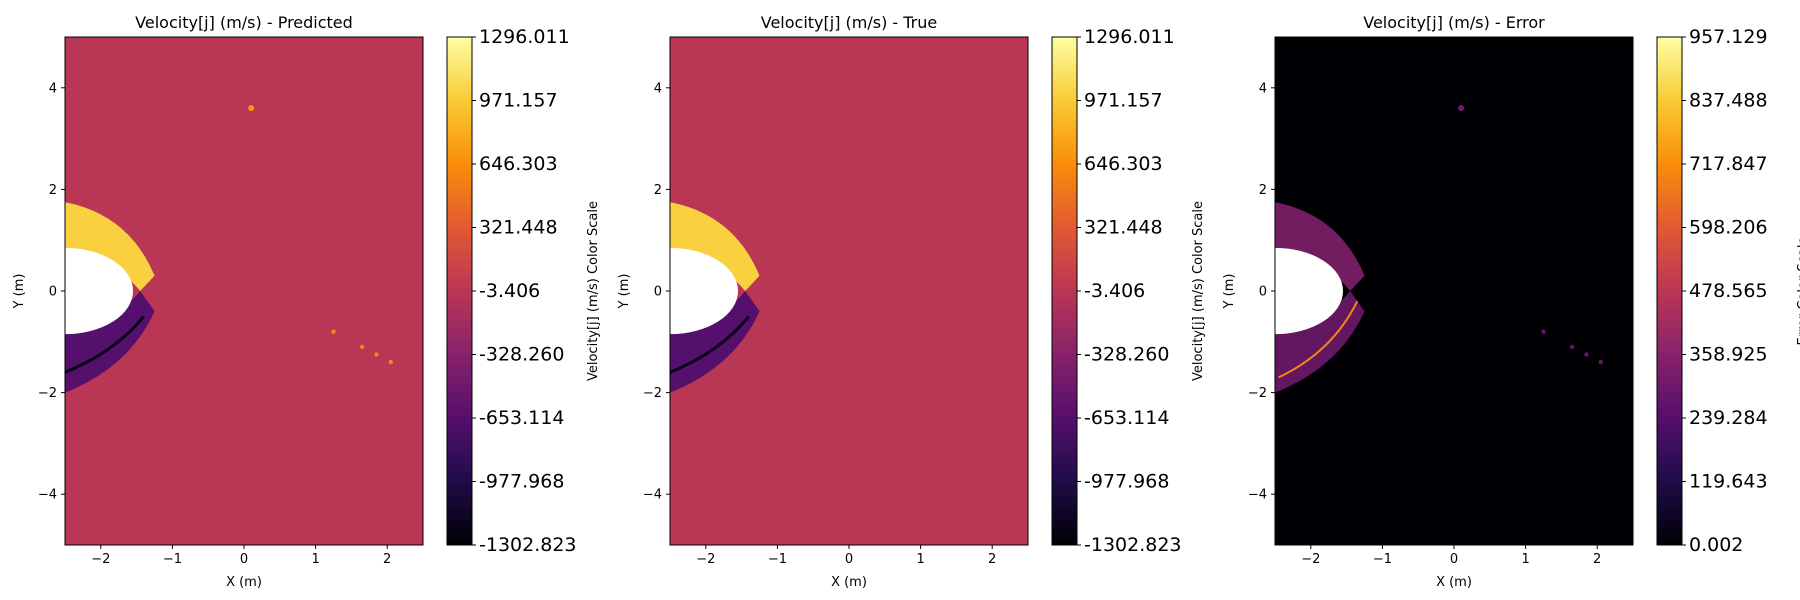 This screenshot has height=600, width=1800. What do you see at coordinates (1728, 482) in the screenshot?
I see `colorbar-tick-label: 119.643` at bounding box center [1728, 482].